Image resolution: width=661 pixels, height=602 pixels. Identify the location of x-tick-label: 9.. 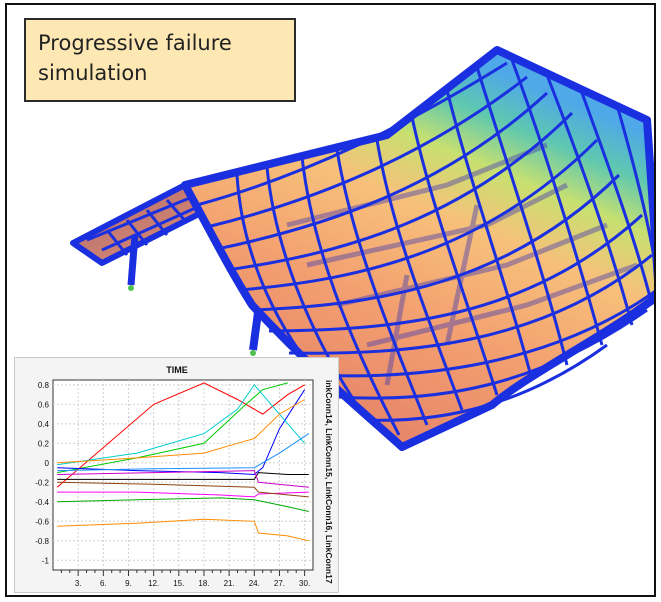
(128, 583).